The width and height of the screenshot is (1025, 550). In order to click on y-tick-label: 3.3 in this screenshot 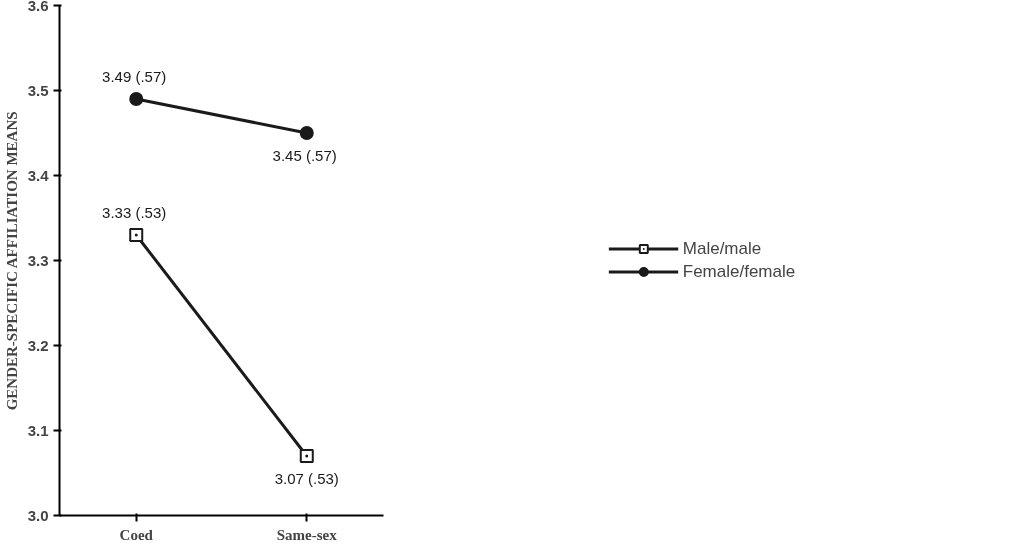, I will do `click(38, 260)`.